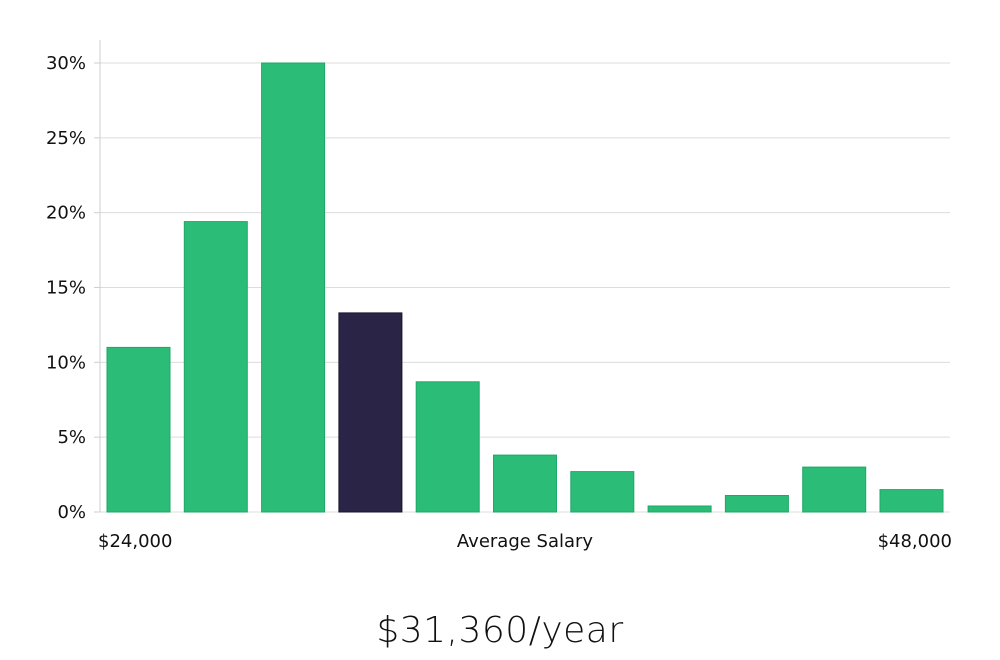 The height and width of the screenshot is (660, 1000). What do you see at coordinates (66, 362) in the screenshot?
I see `y-tick-label: 10%` at bounding box center [66, 362].